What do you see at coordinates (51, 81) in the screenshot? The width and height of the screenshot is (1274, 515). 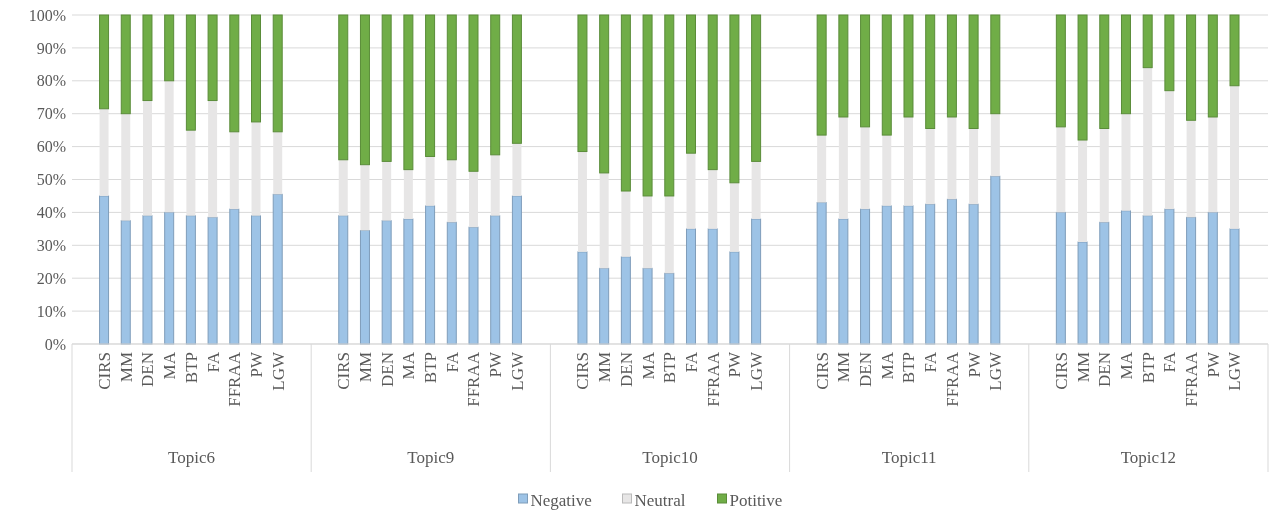 I see `y-tick-label: 80%` at bounding box center [51, 81].